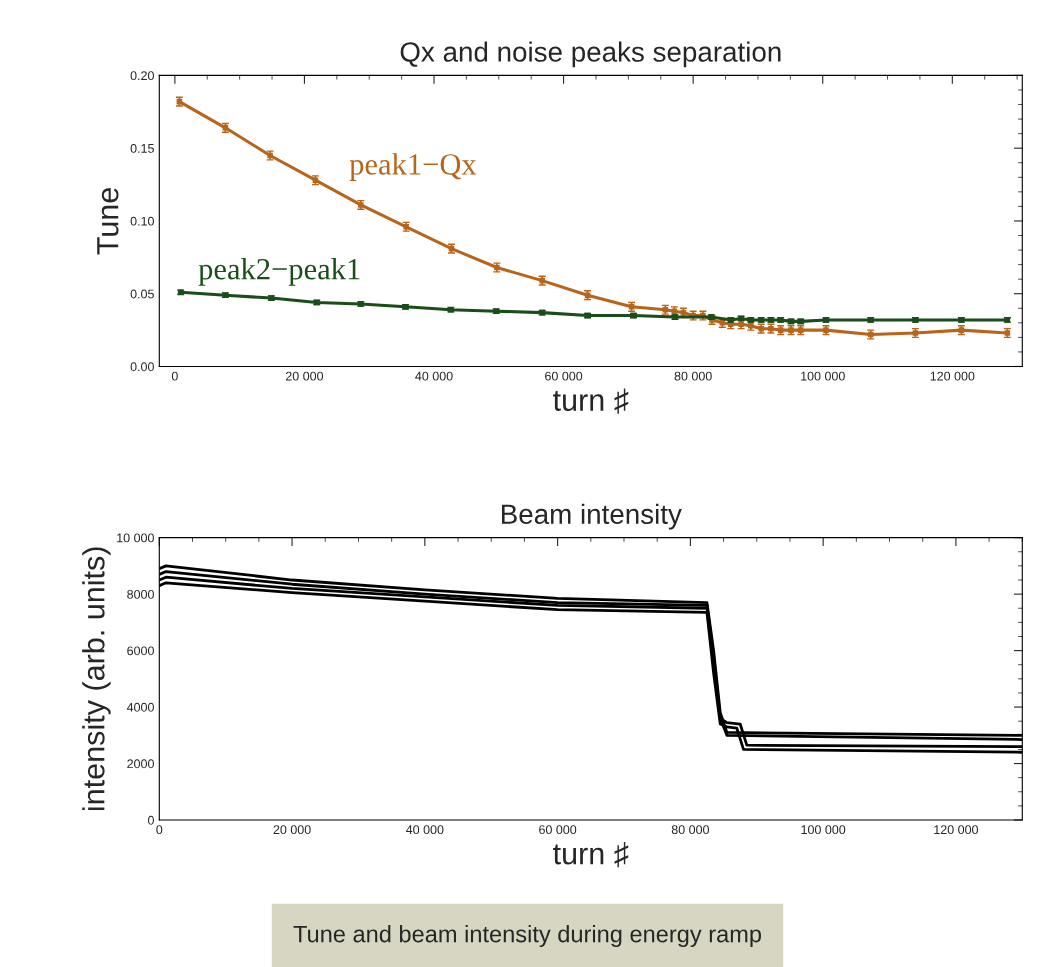 The height and width of the screenshot is (967, 1055). I want to click on y-tick-label: 0.20, so click(142, 76).